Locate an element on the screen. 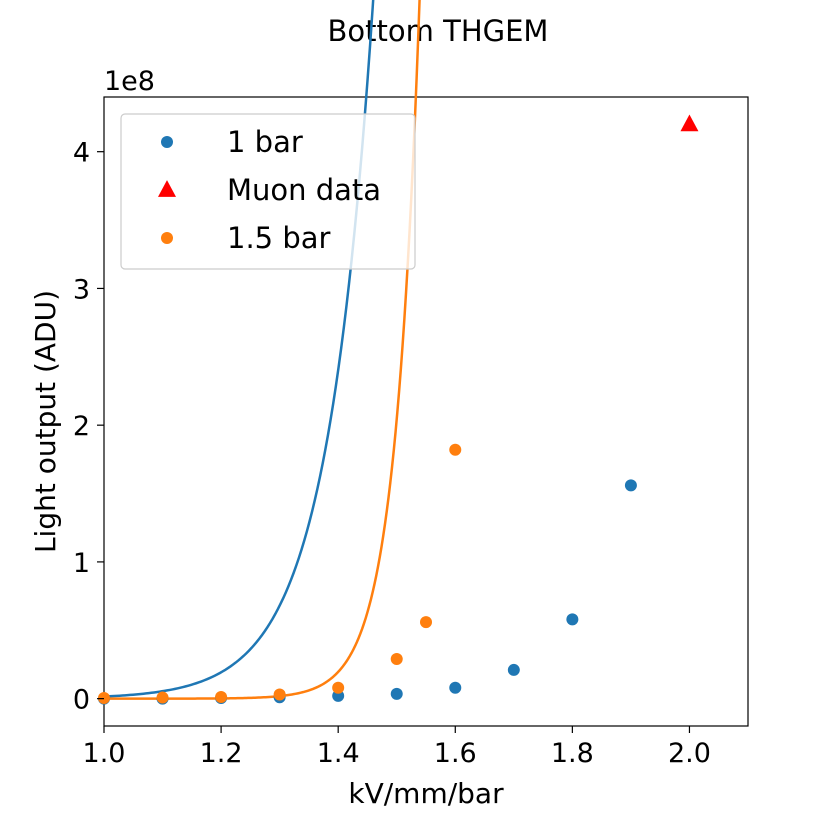 This screenshot has height=816, width=831. x-tick-label: 2.0 is located at coordinates (689, 753).